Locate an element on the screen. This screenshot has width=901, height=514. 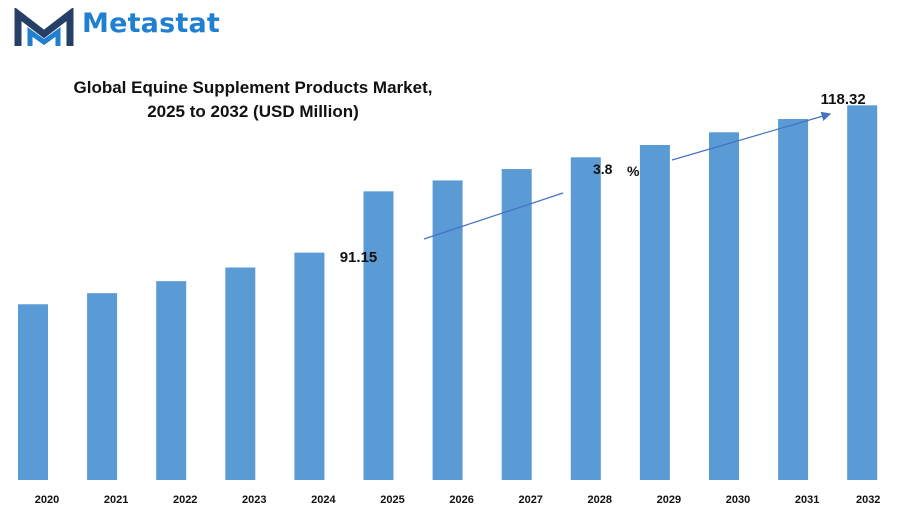
x-tick-label-2029: 2029 is located at coordinates (669, 500).